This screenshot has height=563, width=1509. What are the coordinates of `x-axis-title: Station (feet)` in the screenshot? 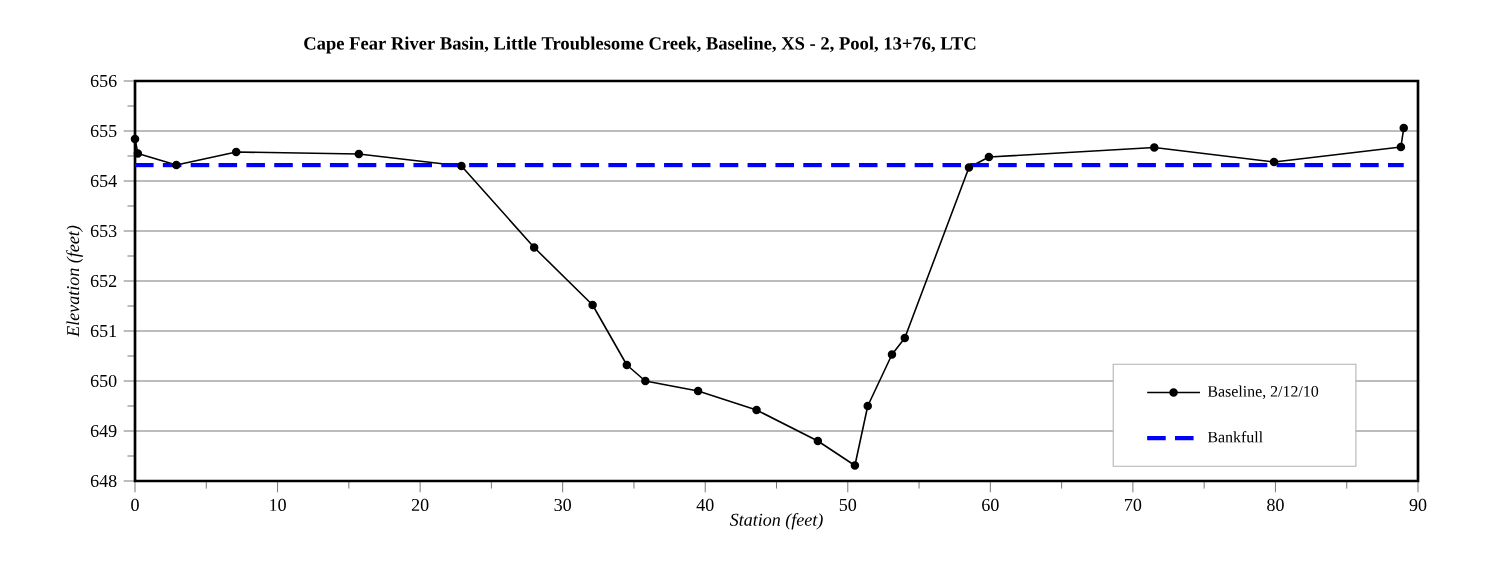 It's located at (776, 521).